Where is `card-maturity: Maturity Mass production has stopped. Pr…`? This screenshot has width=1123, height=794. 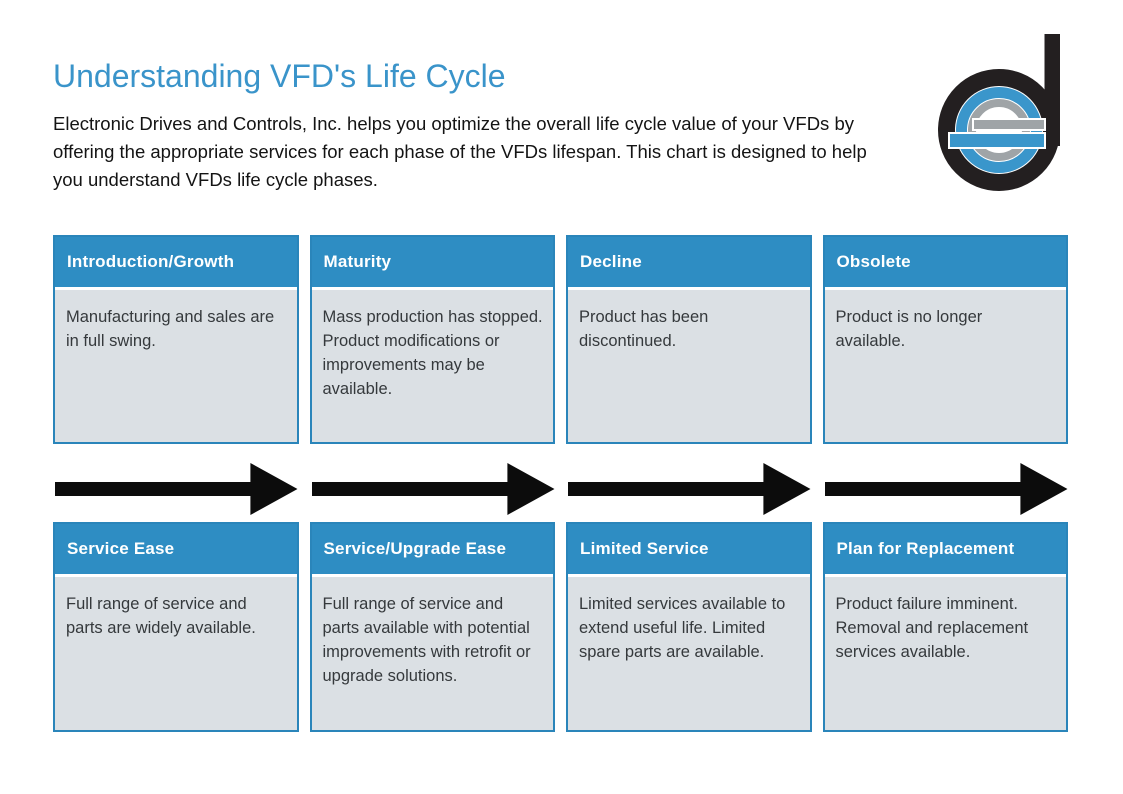 card-maturity: Maturity Mass production has stopped. Pr… is located at coordinates (432, 339).